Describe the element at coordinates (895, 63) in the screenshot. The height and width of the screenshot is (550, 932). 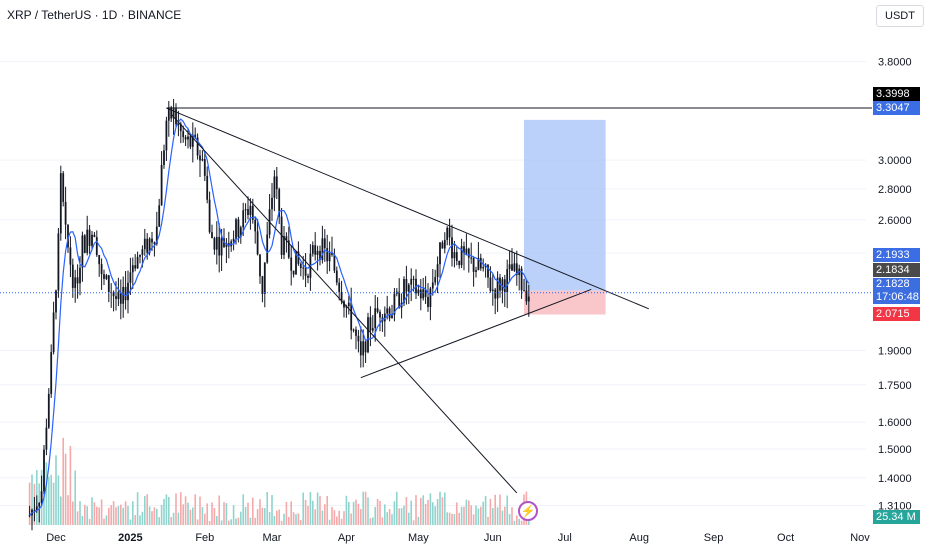
I see `y-tick-label-0: 3.8000` at that location.